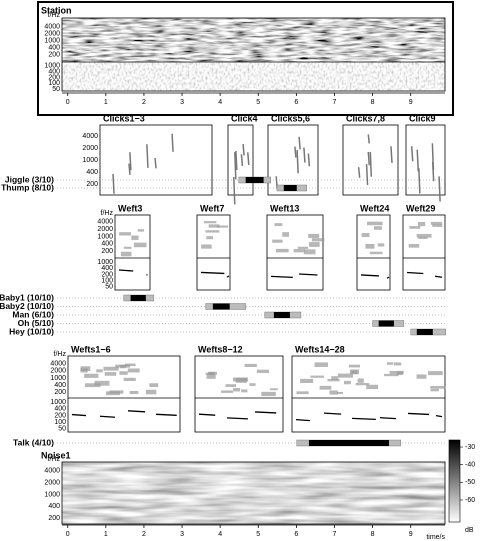 The image size is (486, 541). Describe the element at coordinates (144, 534) in the screenshot. I see `time-tick-label: 2` at that location.